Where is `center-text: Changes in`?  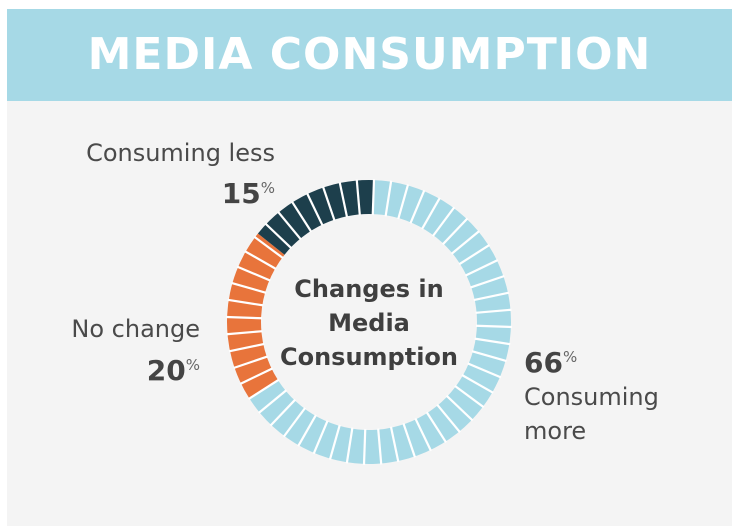
center-text: Changes in is located at coordinates (368, 289).